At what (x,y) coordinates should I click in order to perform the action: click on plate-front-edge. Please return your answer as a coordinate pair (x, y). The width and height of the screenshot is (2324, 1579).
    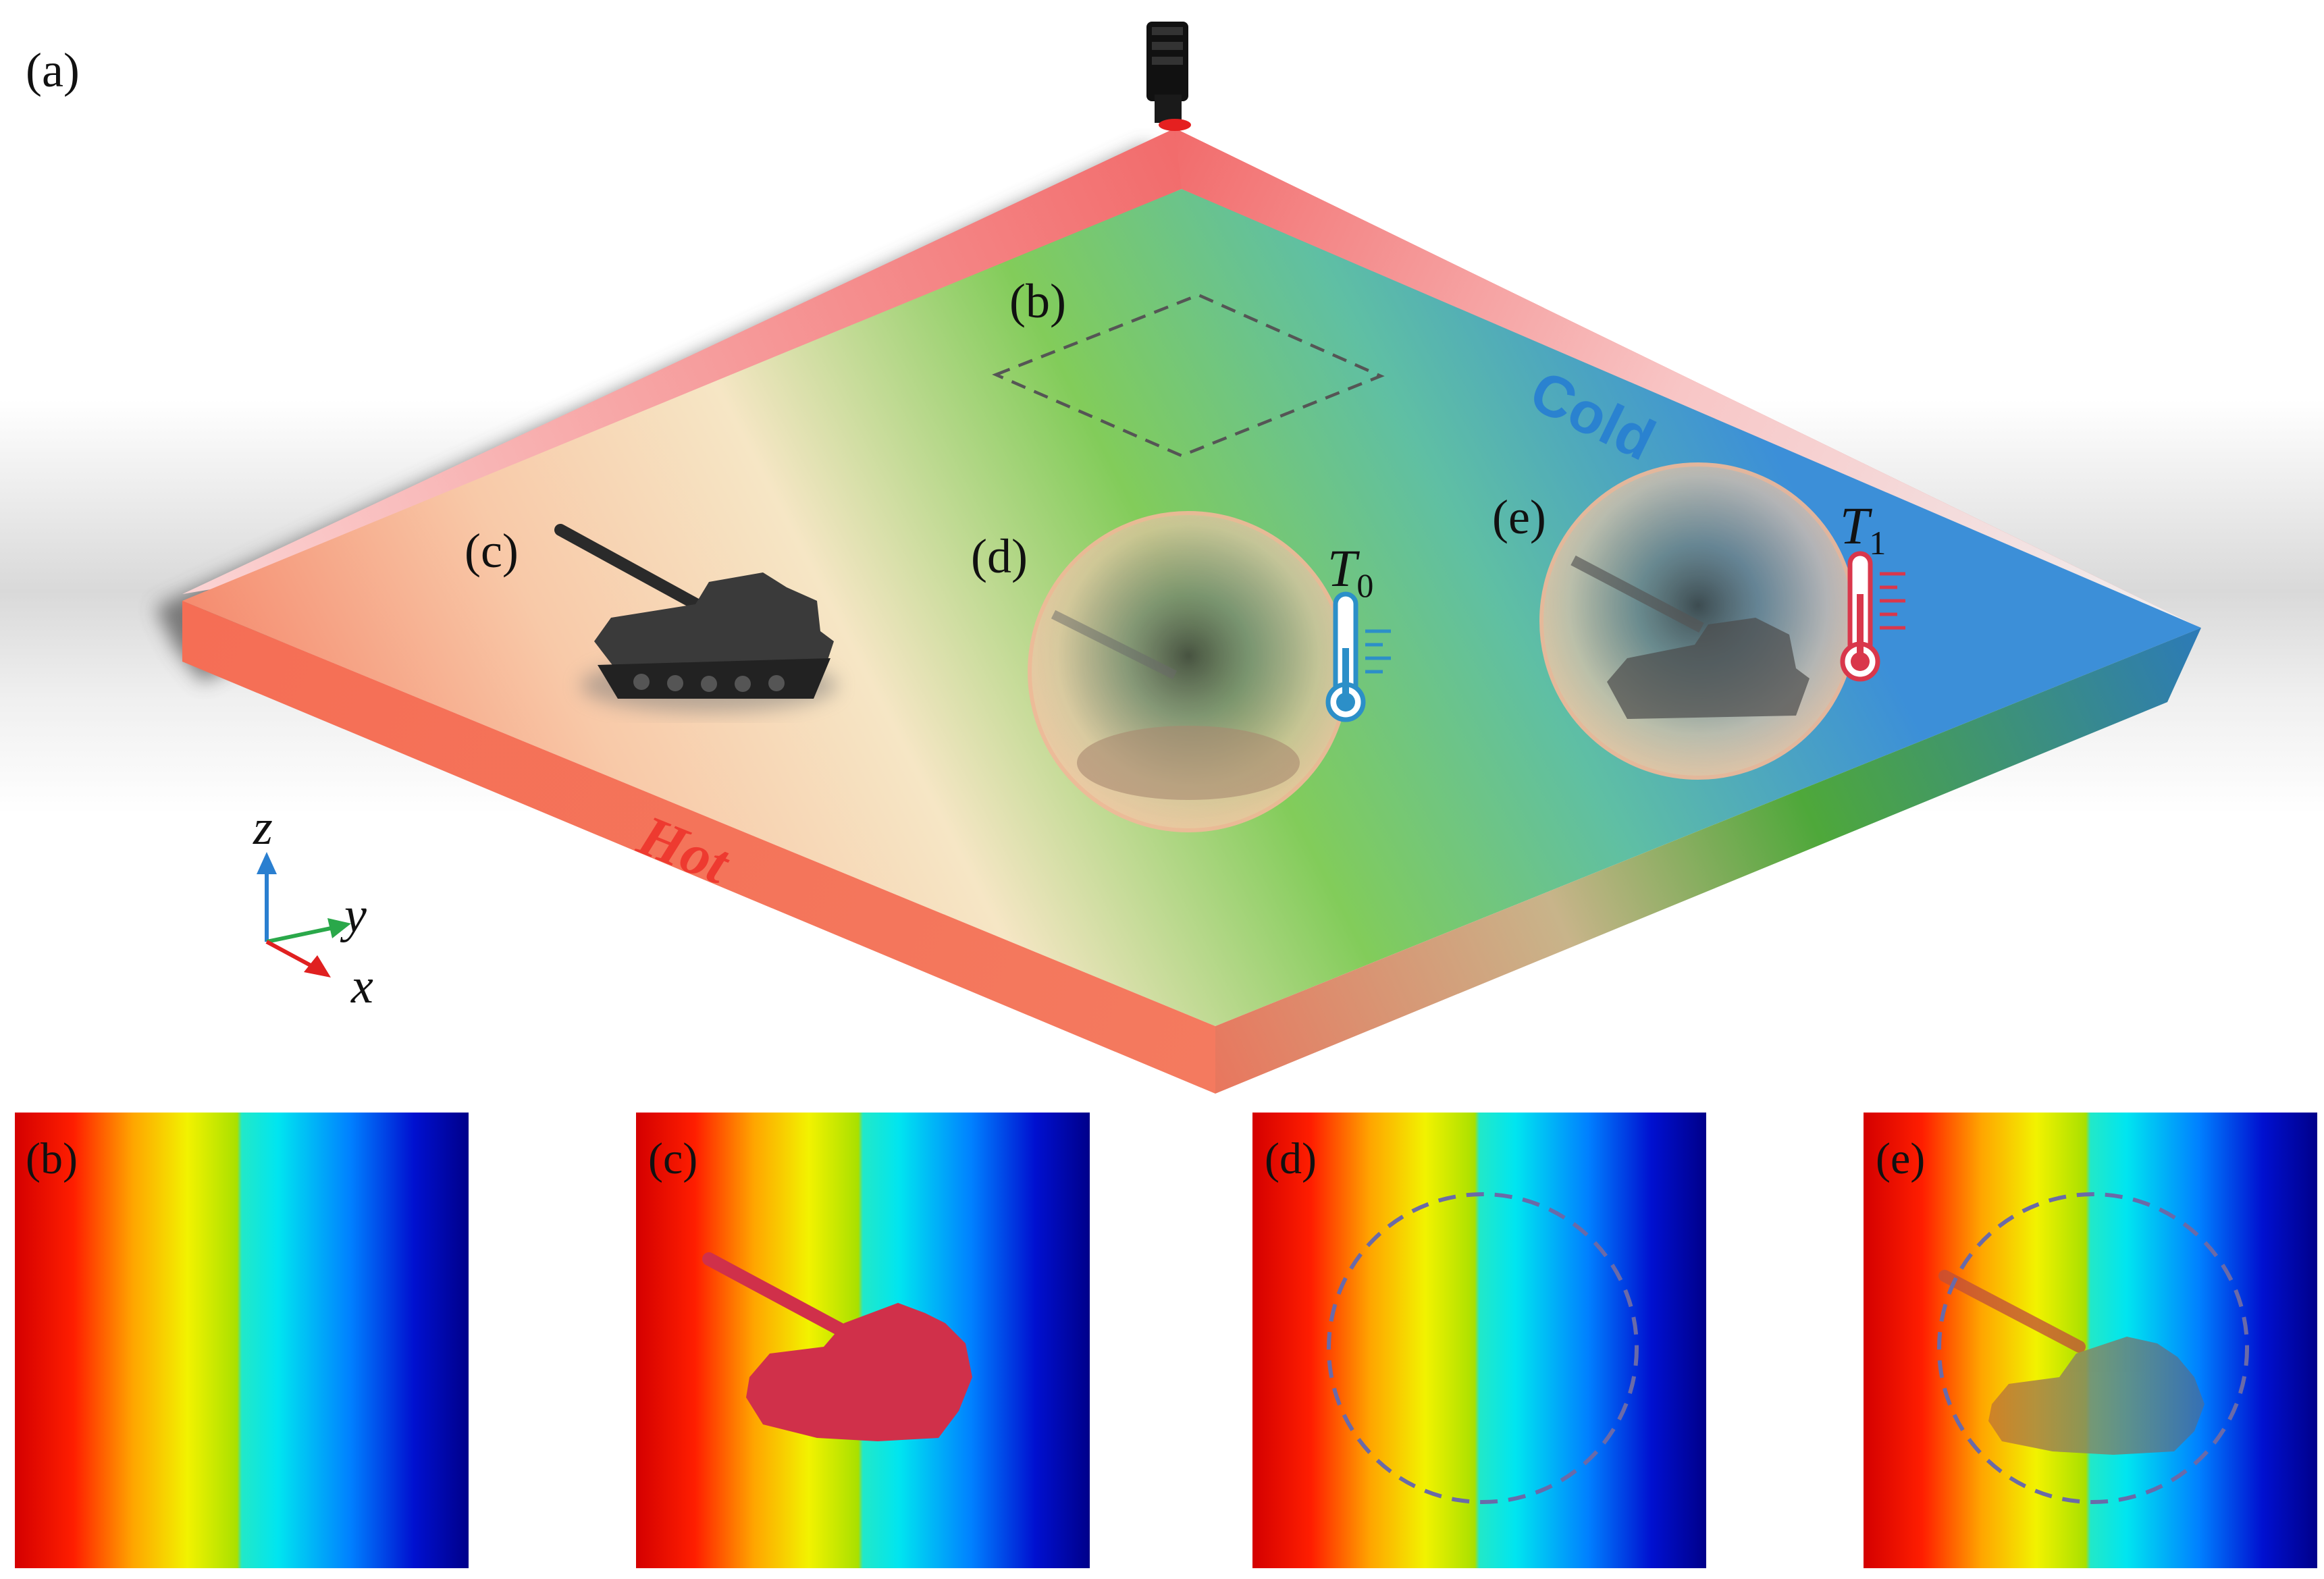
    Looking at the image, I should click on (699, 847).